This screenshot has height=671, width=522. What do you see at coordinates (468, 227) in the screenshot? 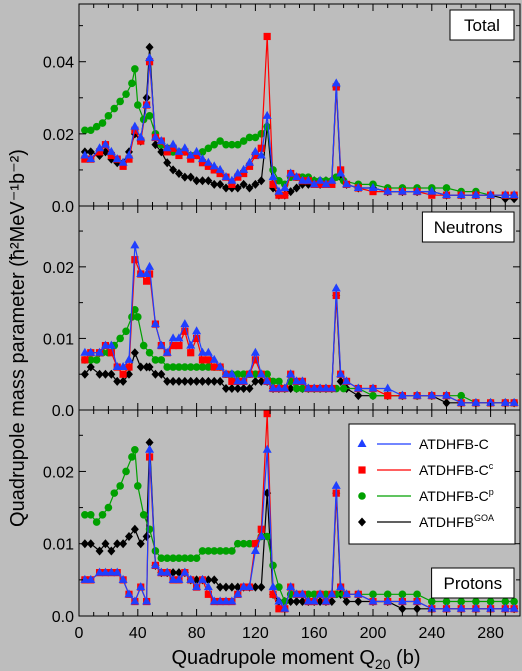
I see `panel-label: Neutrons` at bounding box center [468, 227].